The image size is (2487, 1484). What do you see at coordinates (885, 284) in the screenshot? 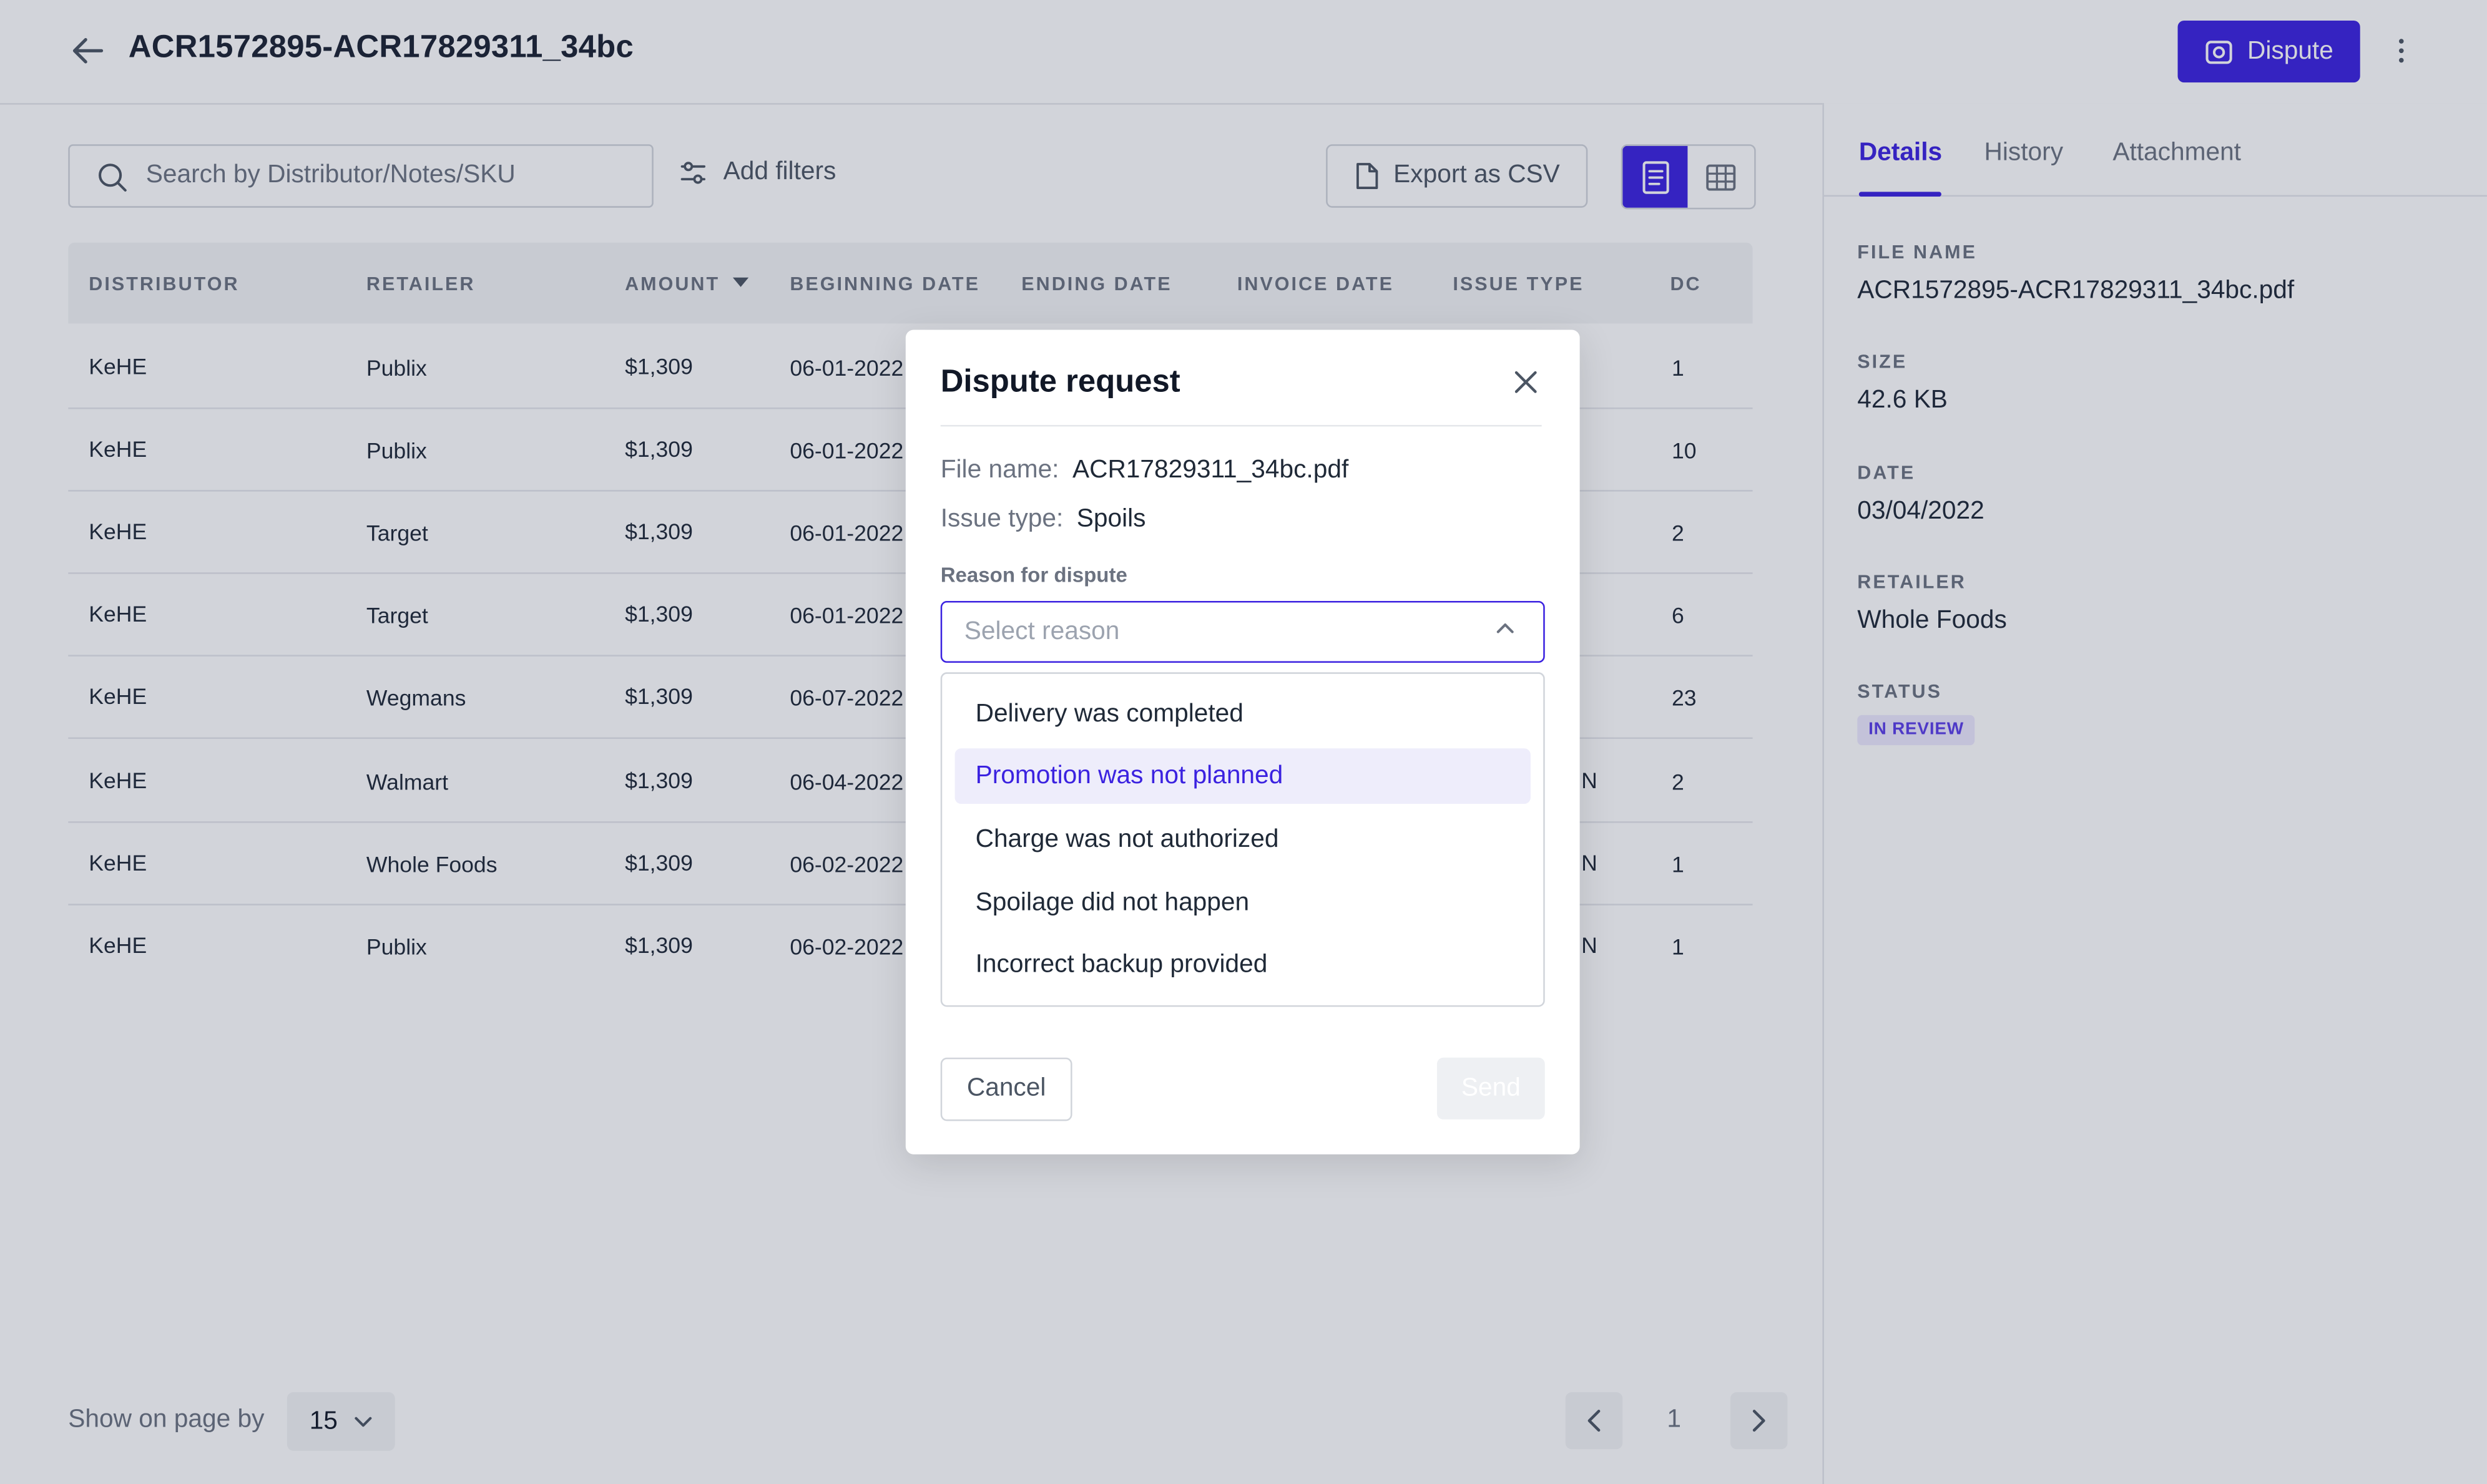
I see `col-beginning-date: BEGINNING DATE` at bounding box center [885, 284].